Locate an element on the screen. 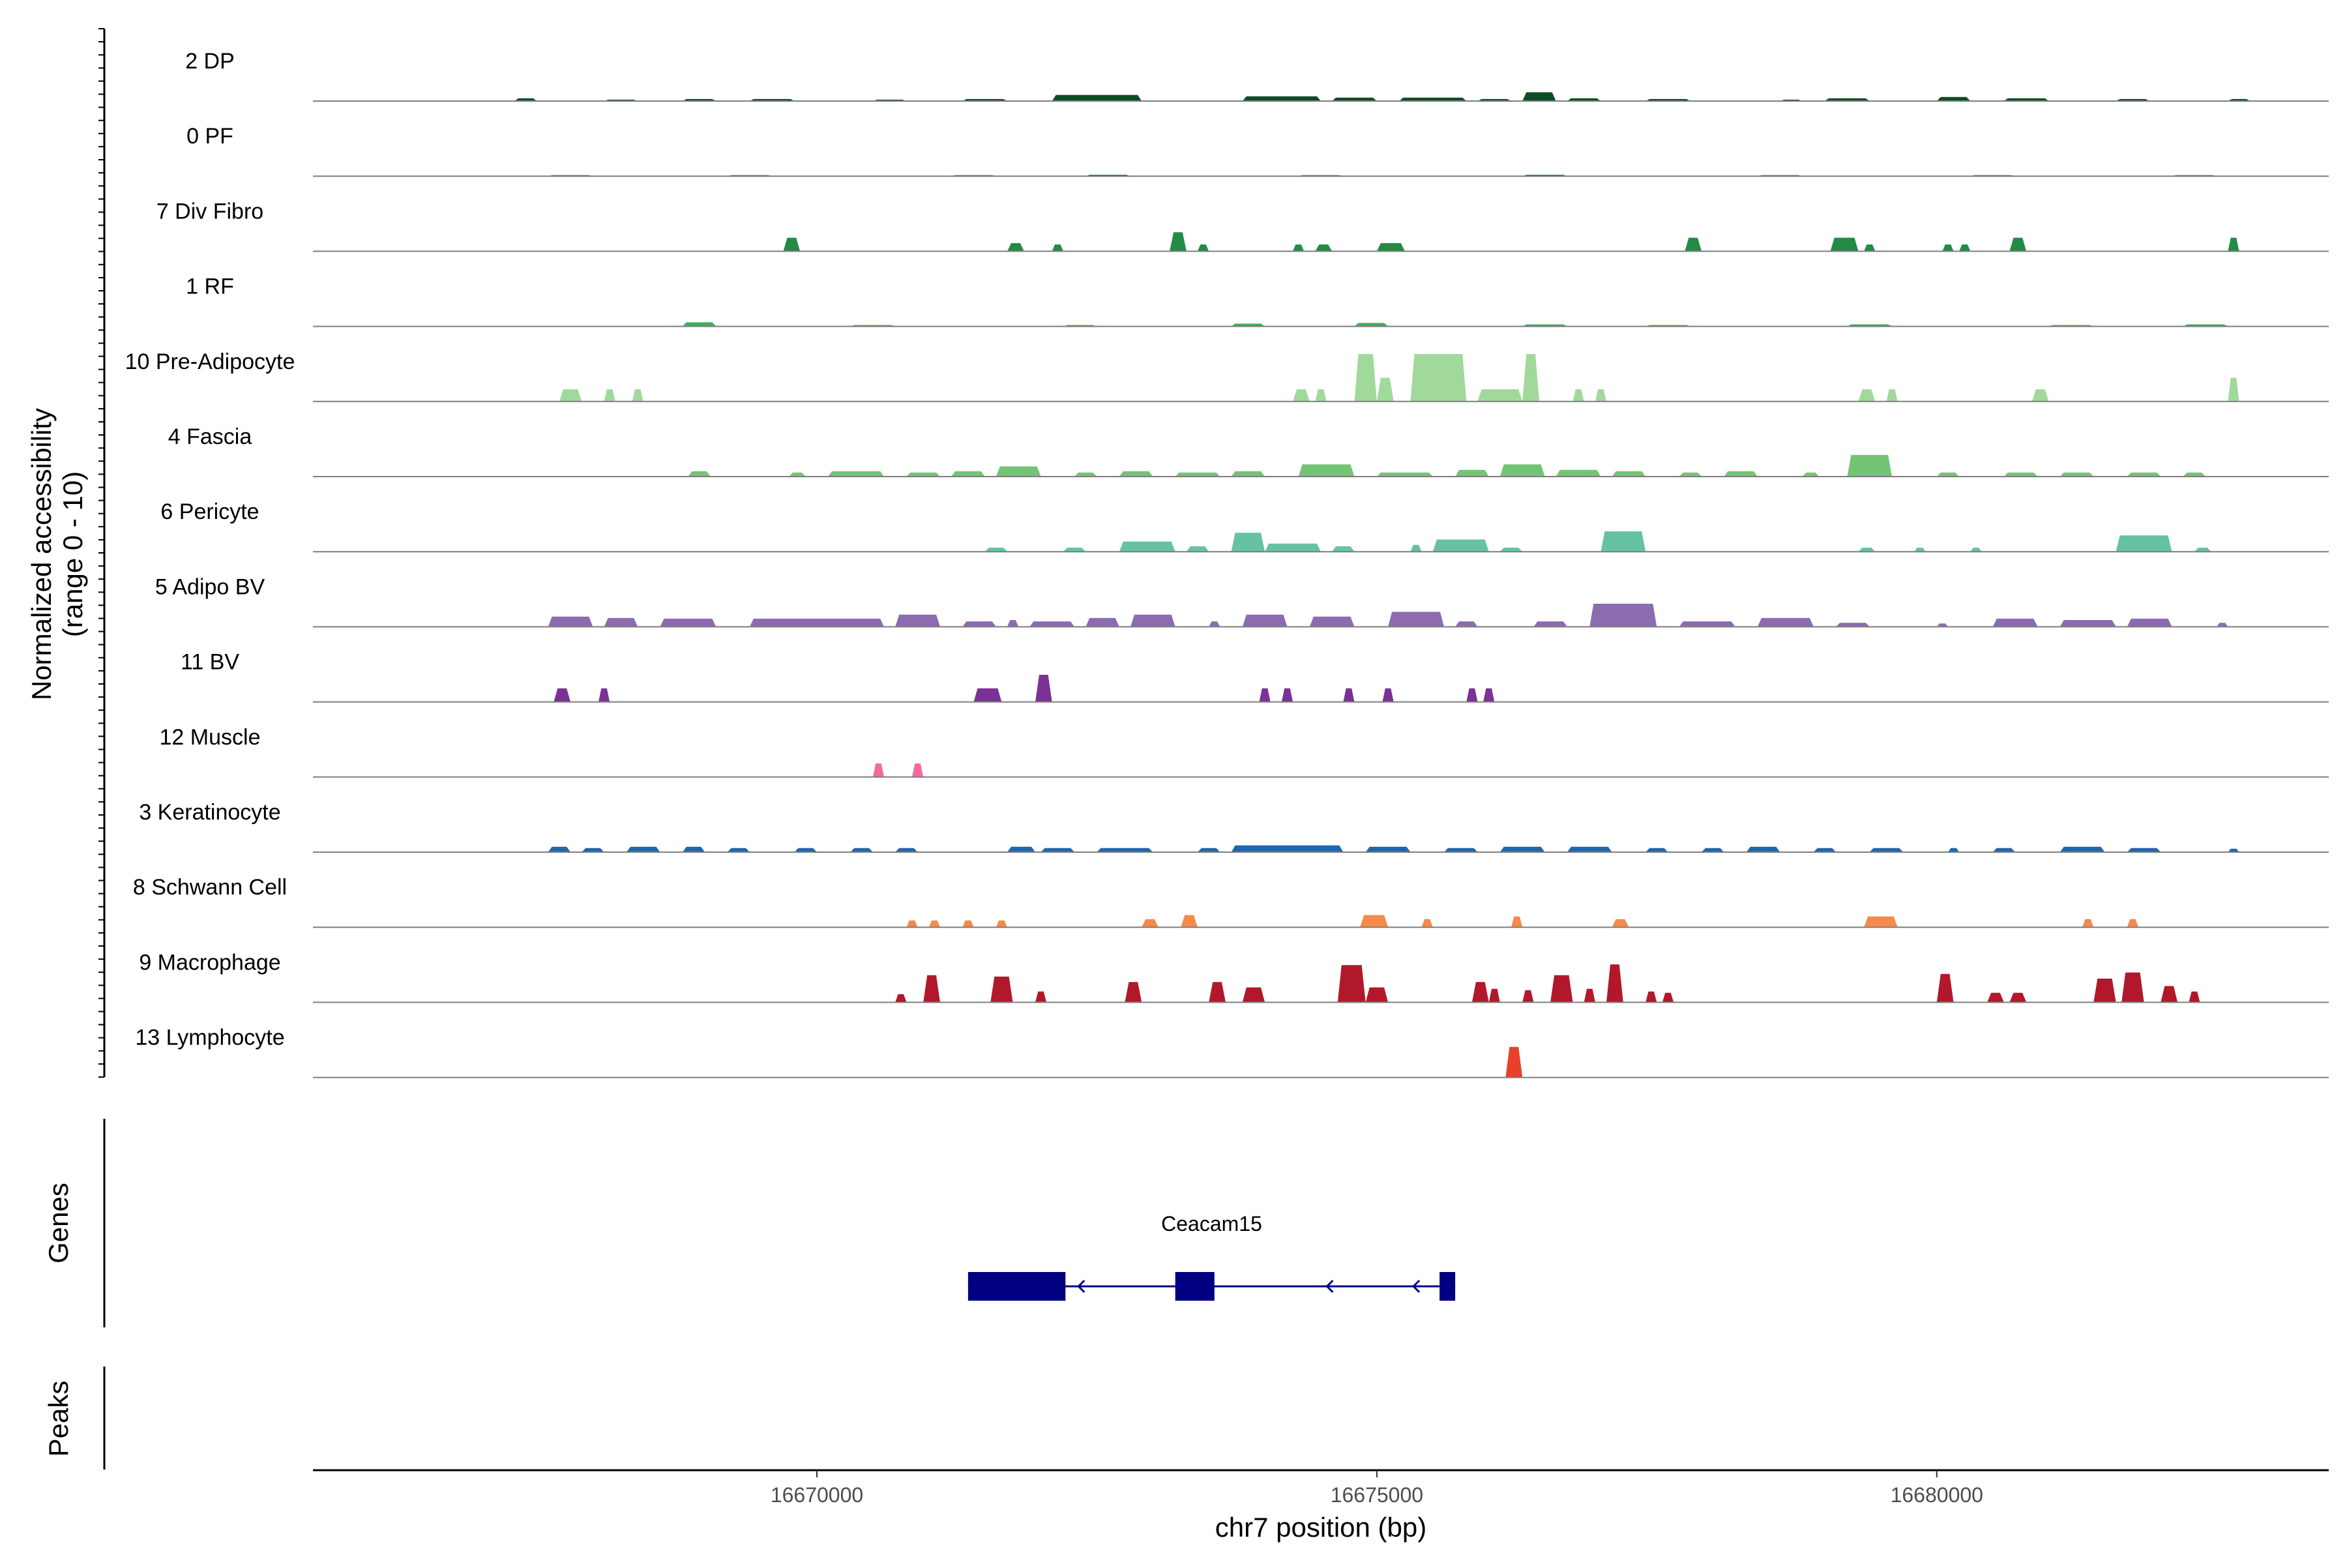  coverage-y-axis-ticks is located at coordinates (101, 553).